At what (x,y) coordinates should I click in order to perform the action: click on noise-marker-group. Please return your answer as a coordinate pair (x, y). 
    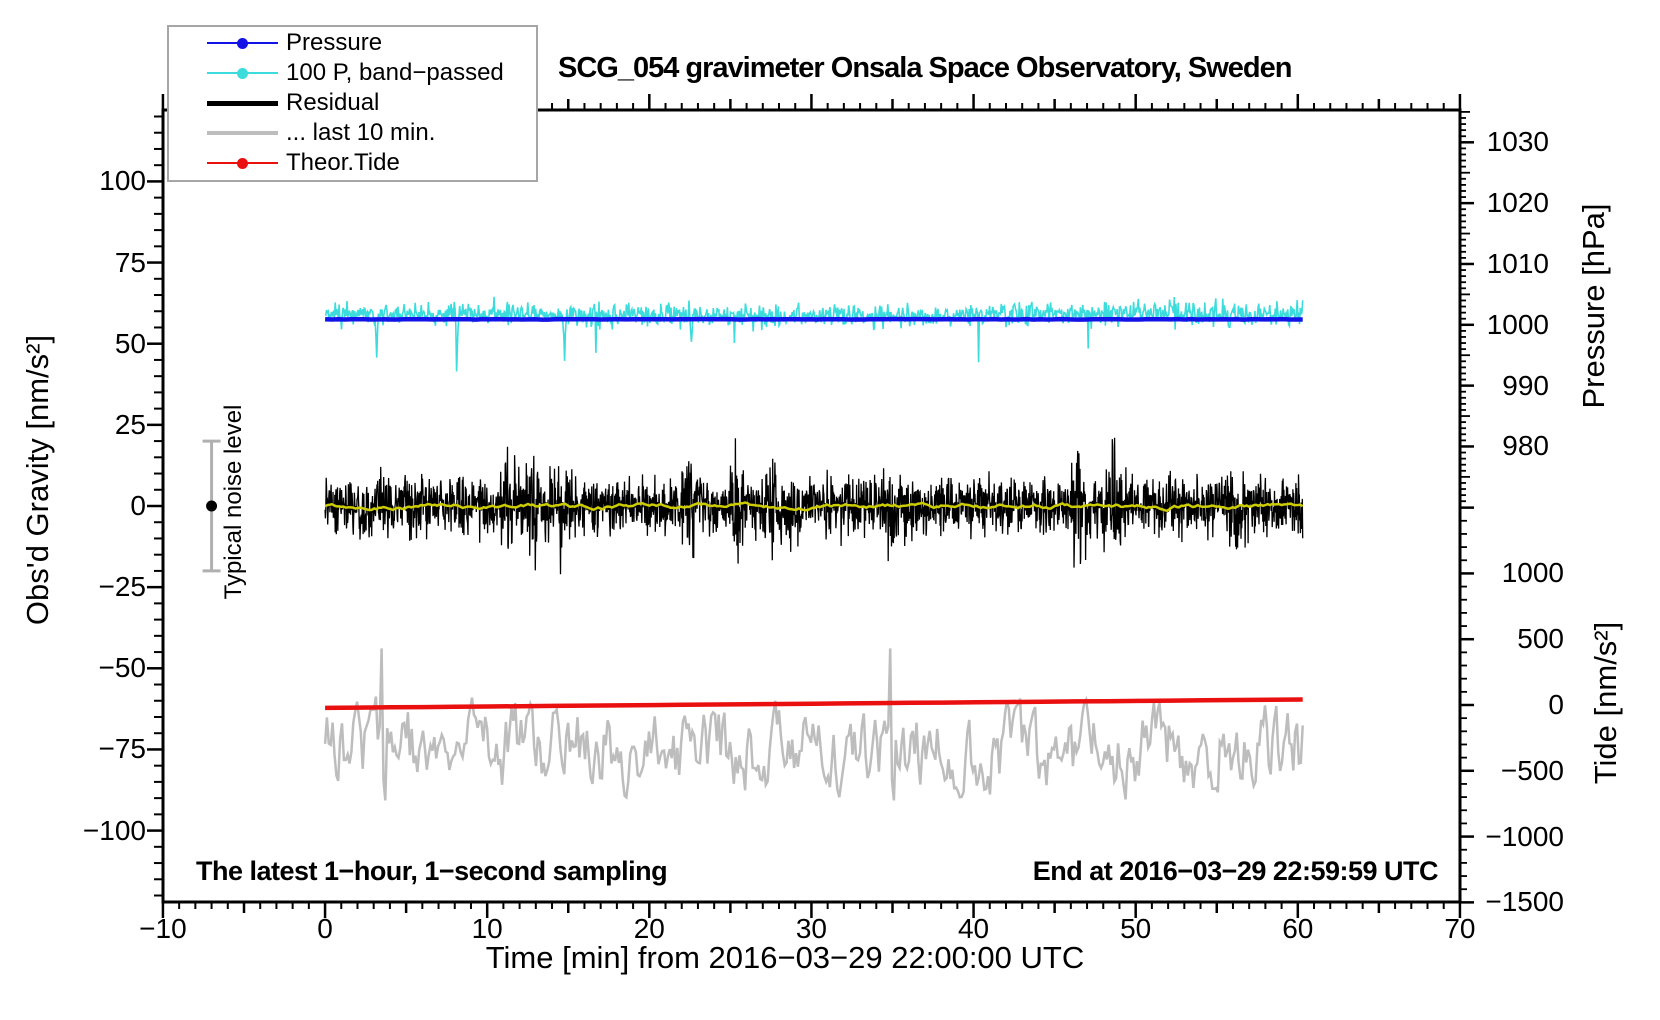
    Looking at the image, I should click on (211, 506).